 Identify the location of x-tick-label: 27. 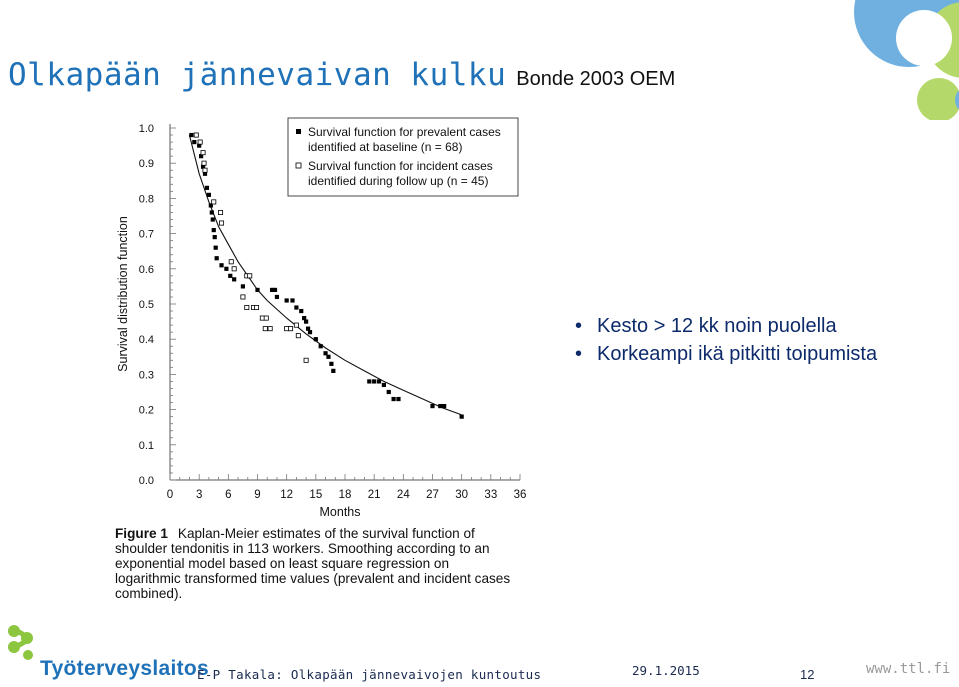
(432, 495).